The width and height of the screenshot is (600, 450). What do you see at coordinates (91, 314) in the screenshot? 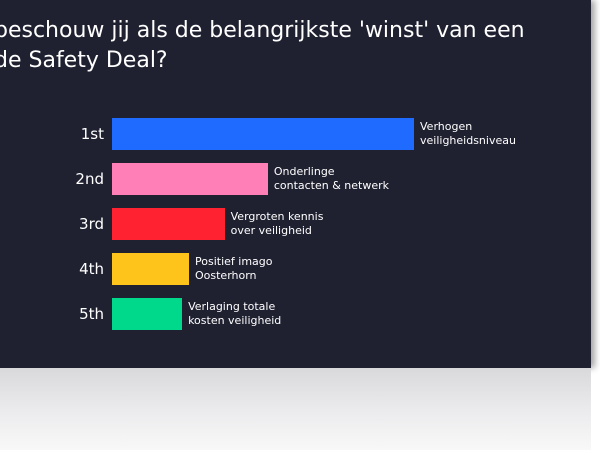
I see `rank-label-5: 5th` at bounding box center [91, 314].